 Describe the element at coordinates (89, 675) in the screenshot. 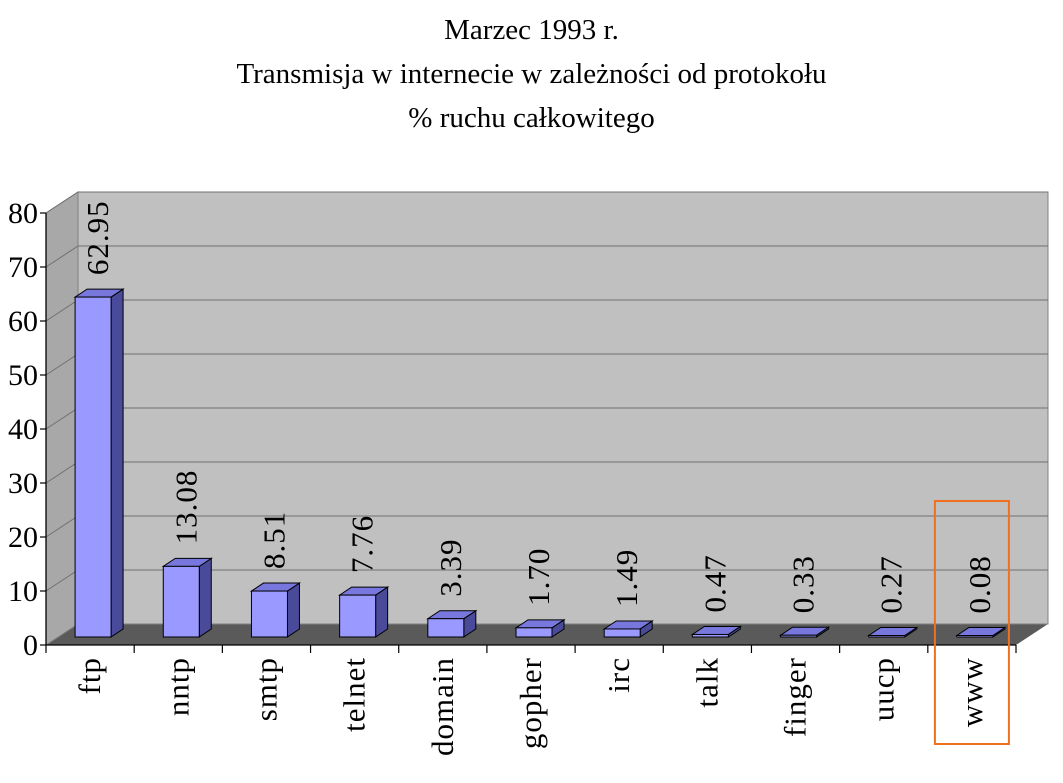

I see `category-label: ftp` at that location.